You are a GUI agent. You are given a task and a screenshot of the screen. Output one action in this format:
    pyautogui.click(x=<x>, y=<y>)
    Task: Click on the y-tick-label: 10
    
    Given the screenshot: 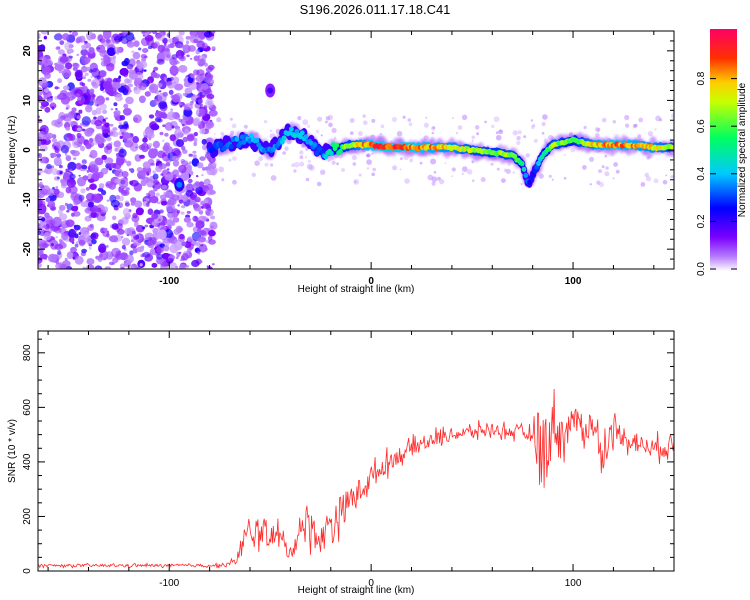 What is the action you would take?
    pyautogui.click(x=27, y=100)
    